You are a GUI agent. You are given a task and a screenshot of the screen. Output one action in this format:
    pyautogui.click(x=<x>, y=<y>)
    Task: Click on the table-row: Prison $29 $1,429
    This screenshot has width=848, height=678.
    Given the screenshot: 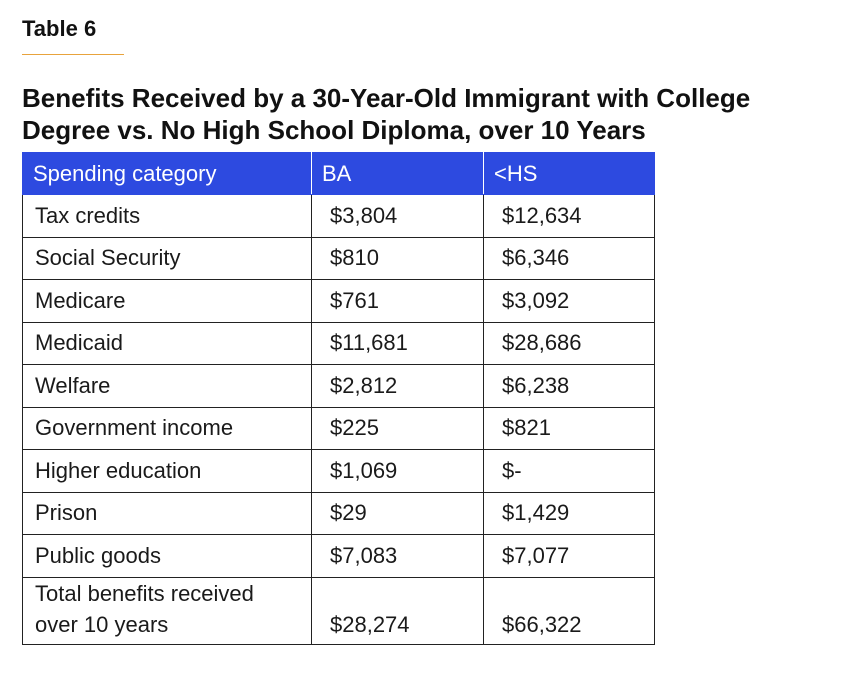 What is the action you would take?
    pyautogui.click(x=338, y=513)
    